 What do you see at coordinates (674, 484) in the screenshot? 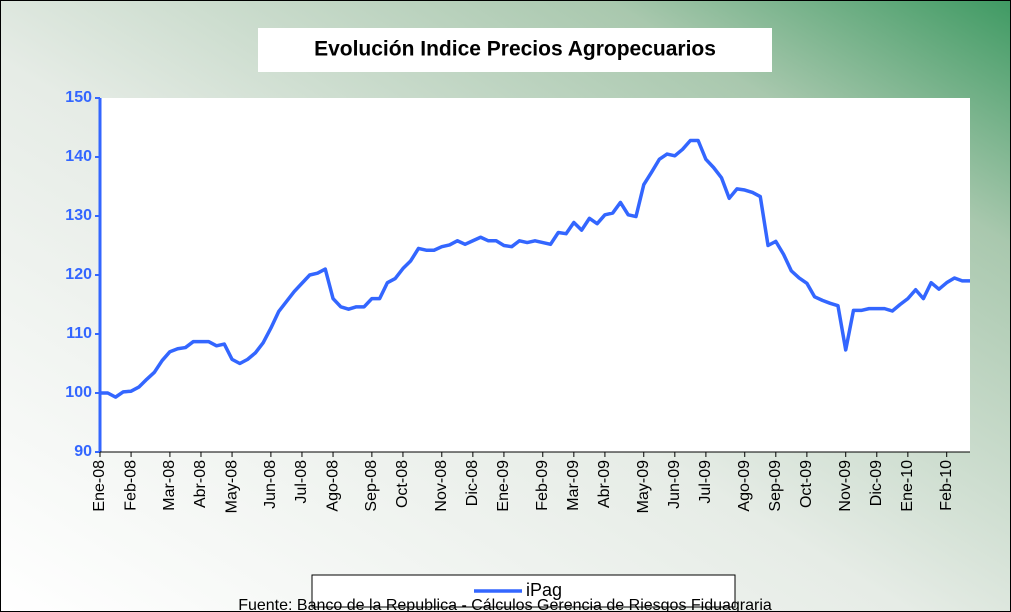
I see `x-tick-label: Jun-09` at bounding box center [674, 484].